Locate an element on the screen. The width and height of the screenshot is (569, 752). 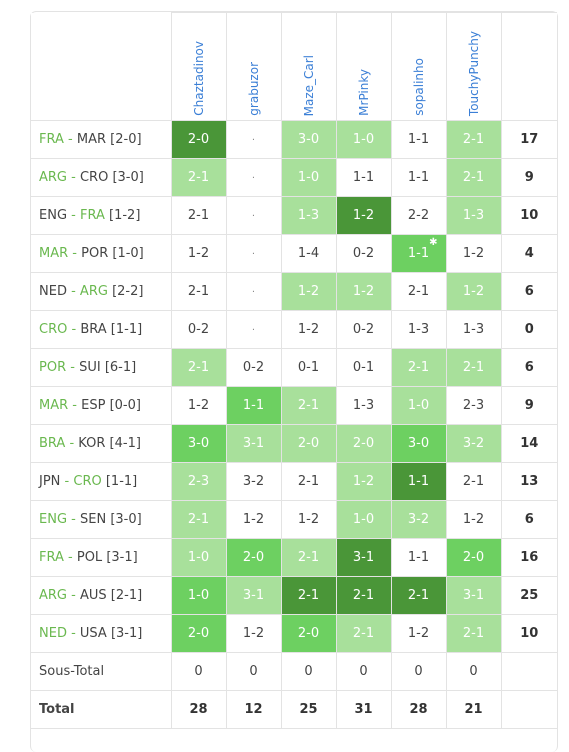
match-points: 6 is located at coordinates (528, 519).